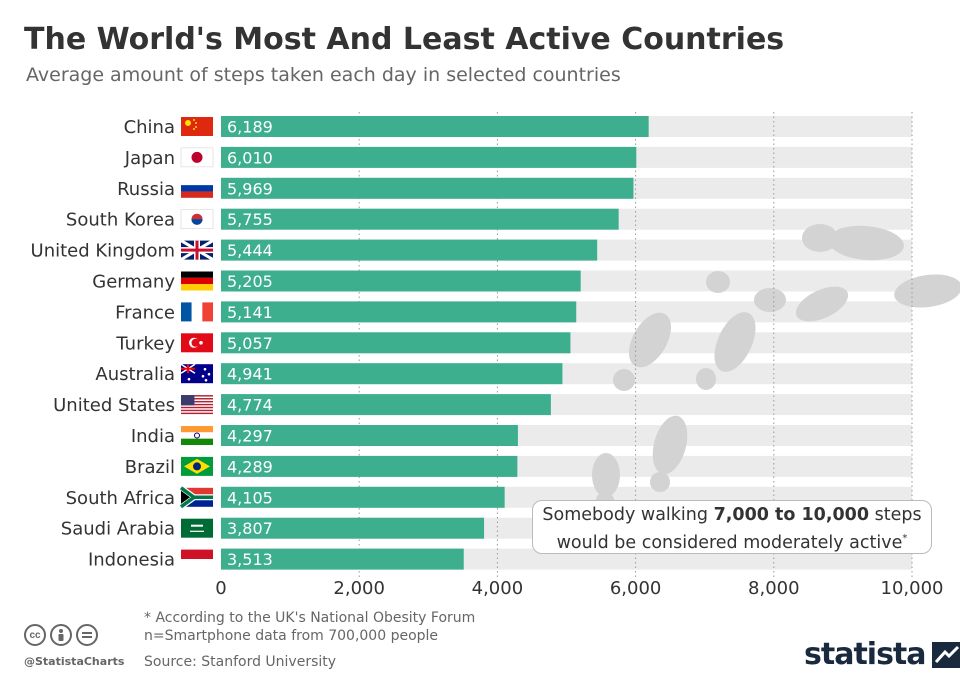 The image size is (960, 684). I want to click on flag-united-kingdom-icon, so click(197, 250).